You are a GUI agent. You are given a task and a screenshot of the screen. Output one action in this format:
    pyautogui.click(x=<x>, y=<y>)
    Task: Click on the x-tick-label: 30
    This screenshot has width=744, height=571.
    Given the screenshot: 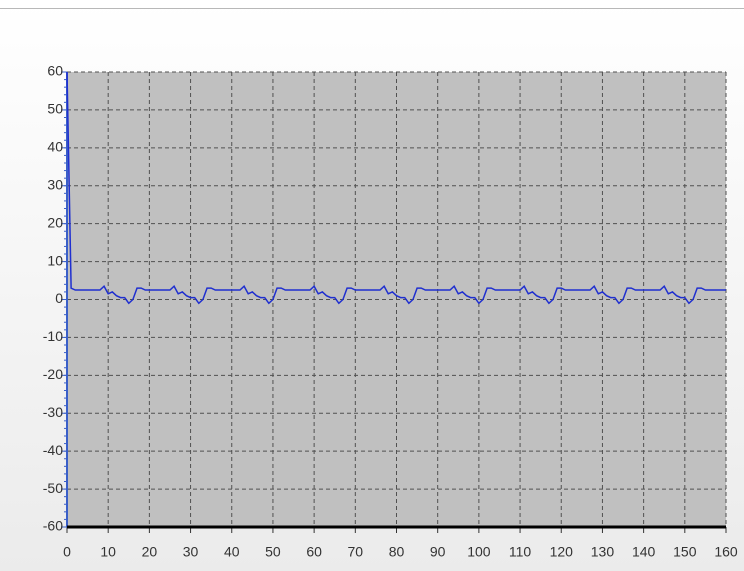 What is the action you would take?
    pyautogui.click(x=191, y=552)
    